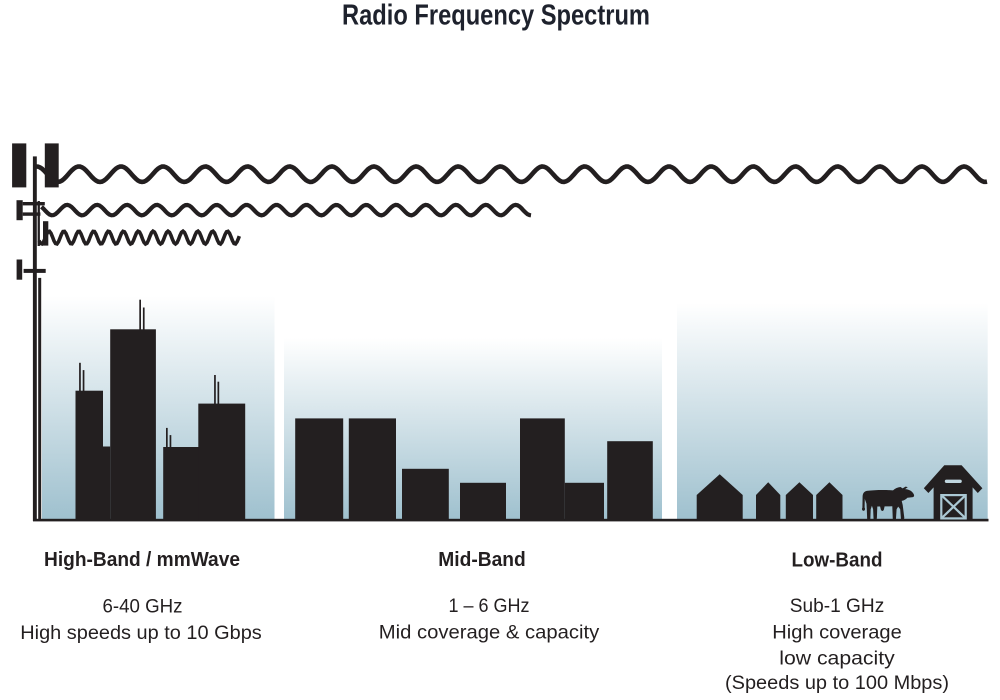 Image resolution: width=1000 pixels, height=700 pixels. What do you see at coordinates (141, 633) in the screenshot?
I see `svg-text: High speeds up to 10 Gbps` at bounding box center [141, 633].